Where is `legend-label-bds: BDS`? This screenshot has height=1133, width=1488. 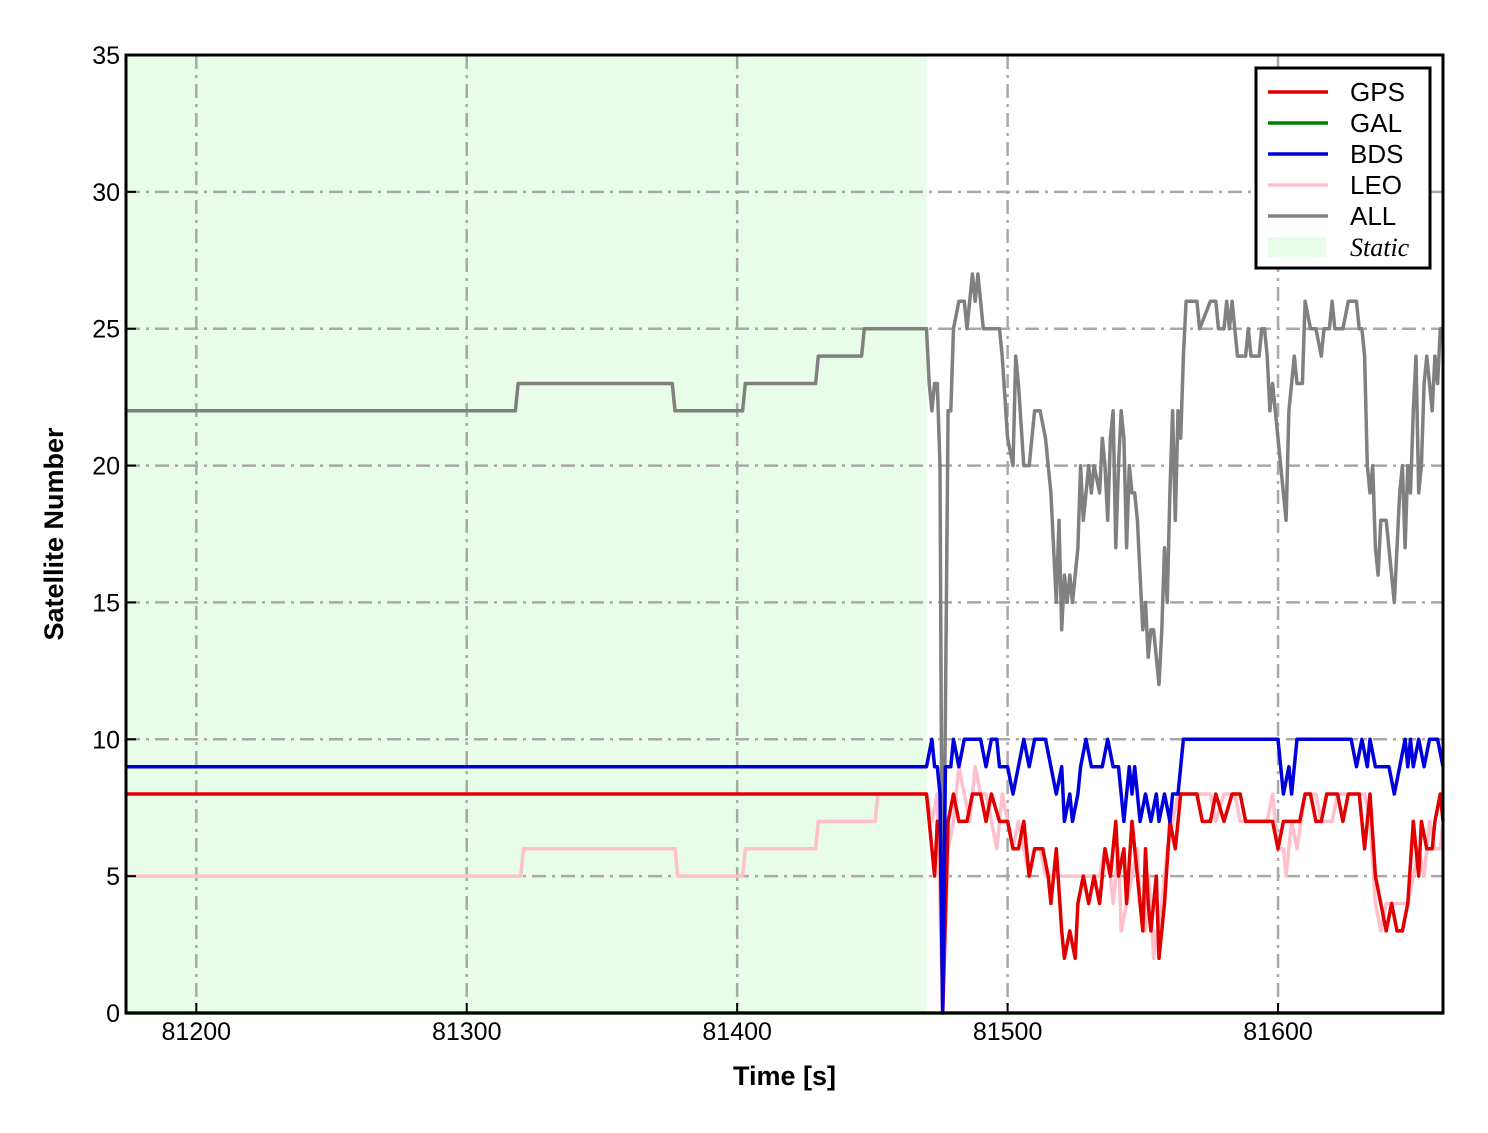 legend-label-bds: BDS is located at coordinates (1376, 154).